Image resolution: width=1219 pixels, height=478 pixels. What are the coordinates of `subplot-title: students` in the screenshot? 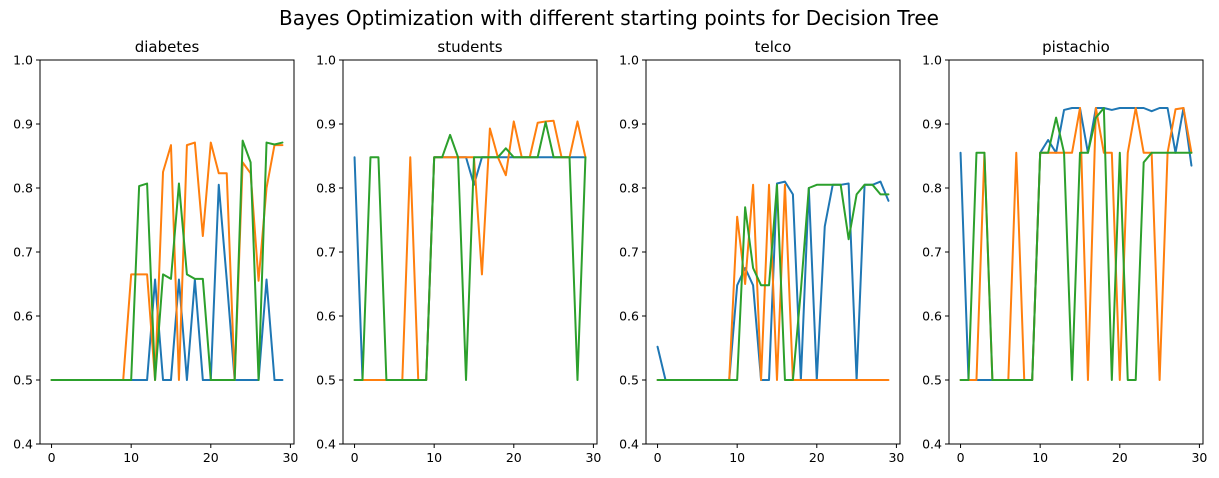 It's located at (469, 47).